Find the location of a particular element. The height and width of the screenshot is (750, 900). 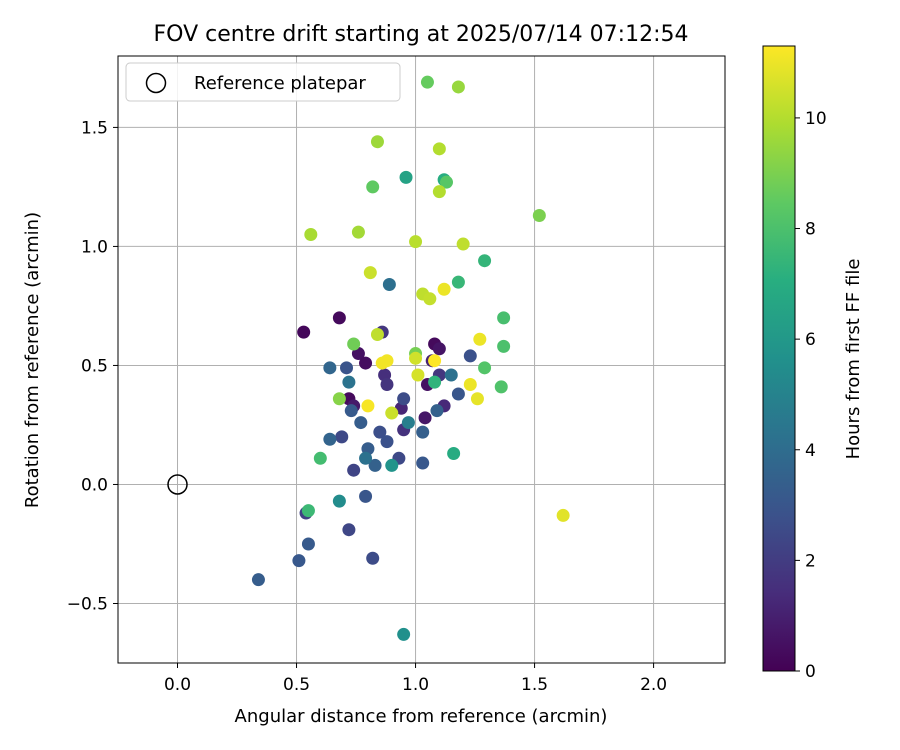

x-tick-label: 1.5 is located at coordinates (534, 685).